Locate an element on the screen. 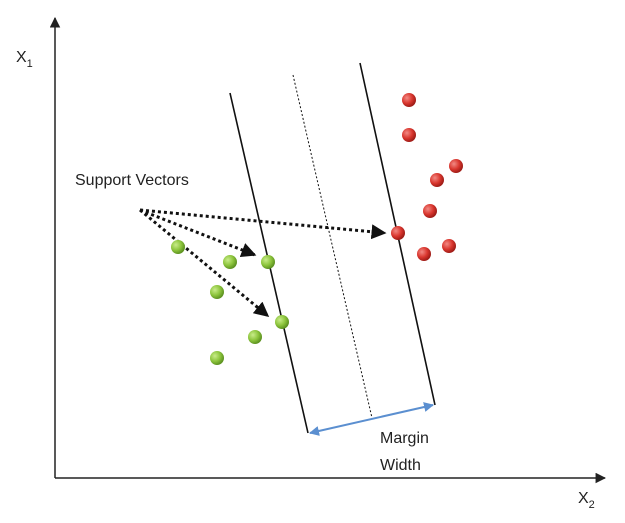  x-axis-subscript: 2 is located at coordinates (592, 505).